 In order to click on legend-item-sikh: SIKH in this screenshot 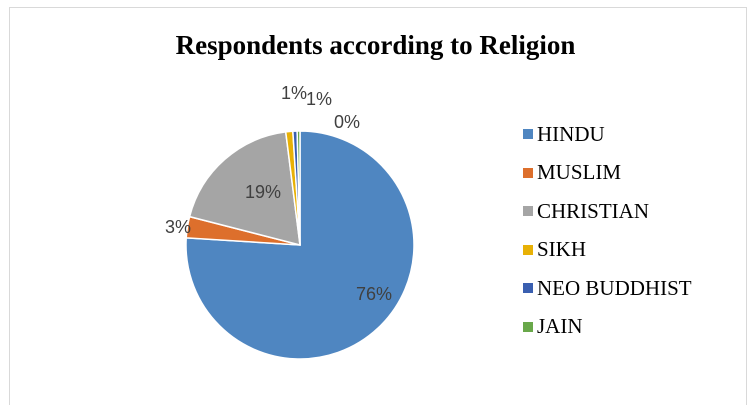, I will do `click(607, 250)`.